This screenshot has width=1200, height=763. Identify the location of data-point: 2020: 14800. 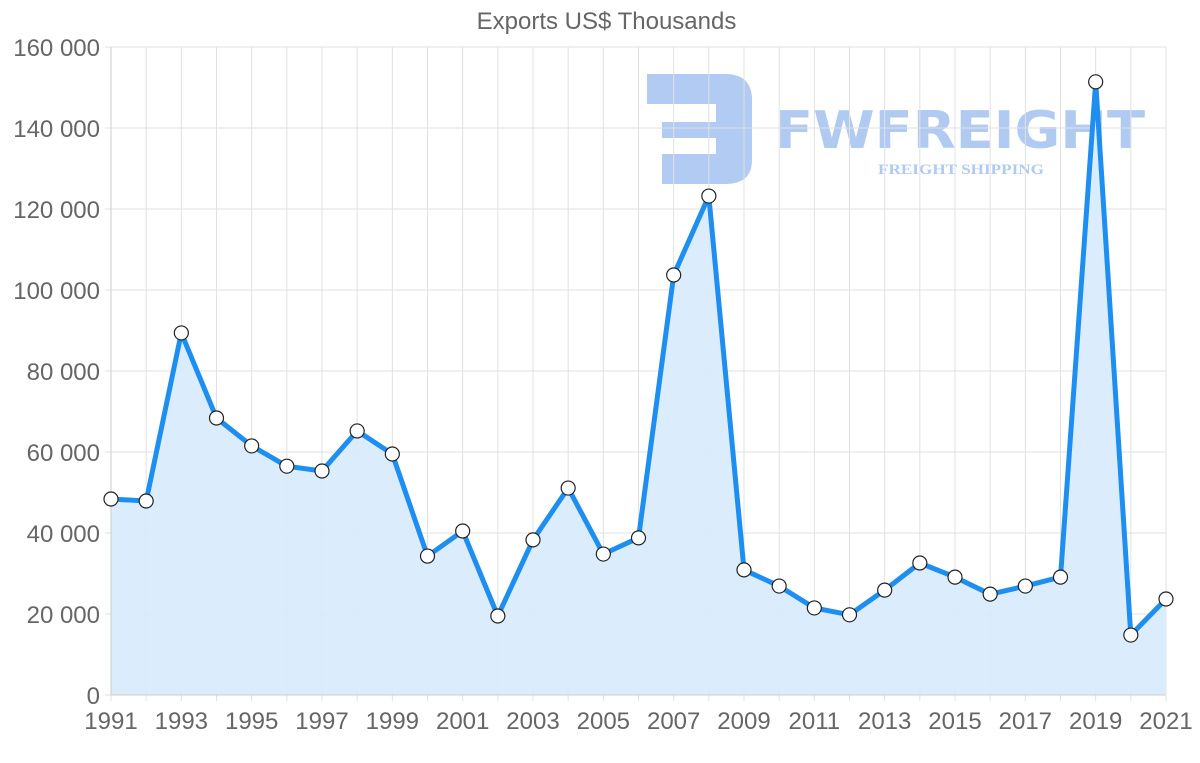
(1131, 635).